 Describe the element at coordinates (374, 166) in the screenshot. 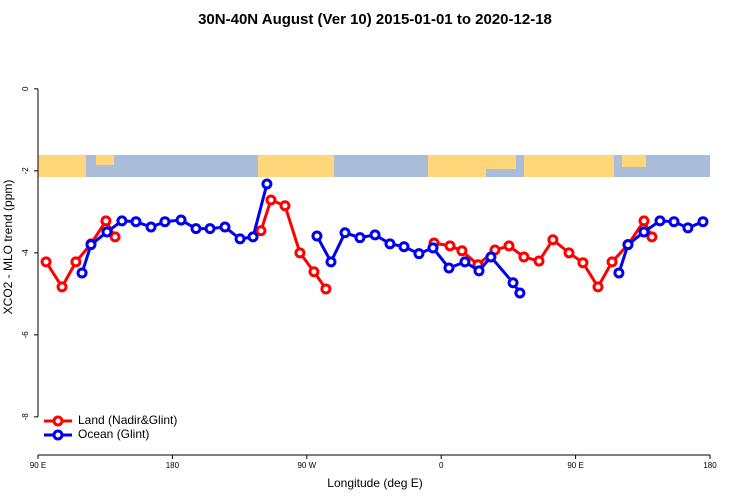

I see `map-strip` at that location.